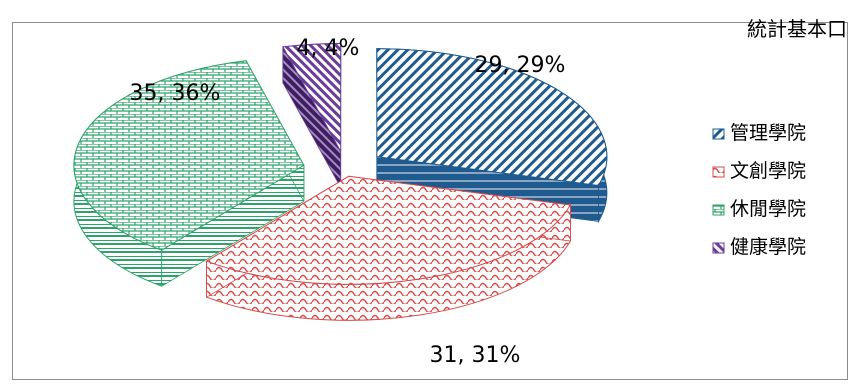 This screenshot has height=387, width=857. Describe the element at coordinates (475, 355) in the screenshot. I see `data-label: 31, 31%` at that location.